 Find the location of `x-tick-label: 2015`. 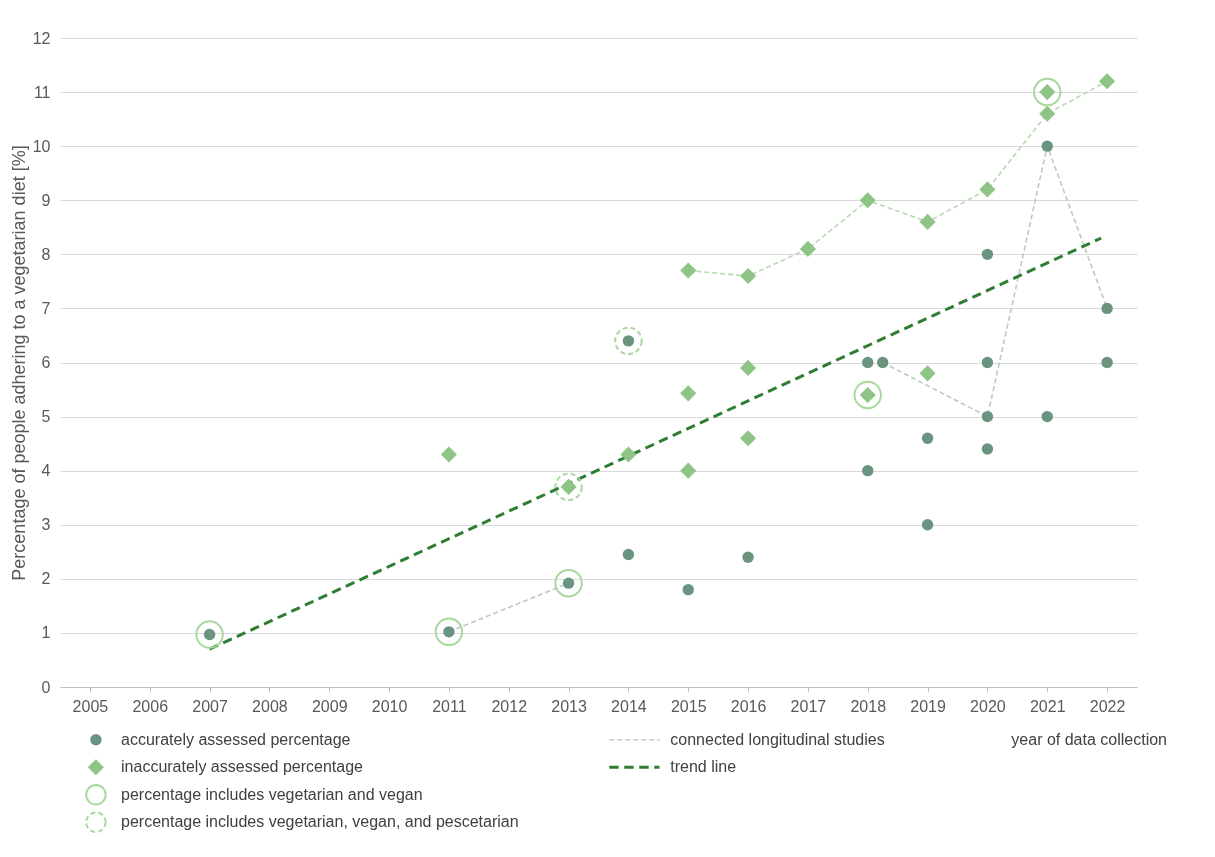

x-tick-label: 2015 is located at coordinates (688, 706).